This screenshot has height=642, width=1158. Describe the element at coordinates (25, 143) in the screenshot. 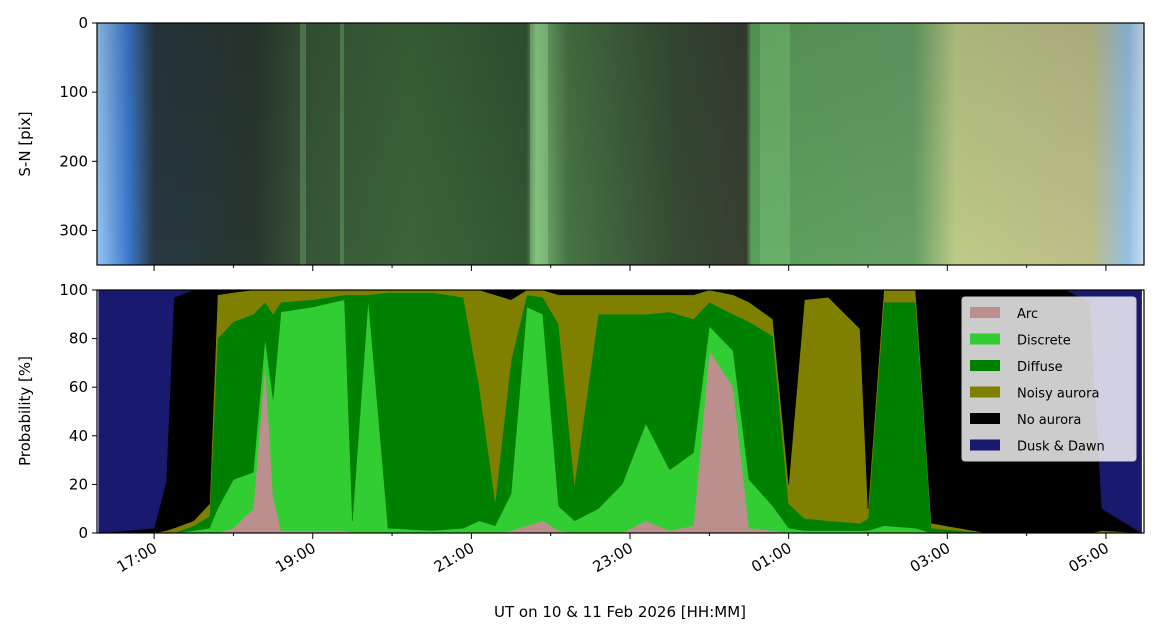

I see `top-y-label: S-N [pix]` at that location.